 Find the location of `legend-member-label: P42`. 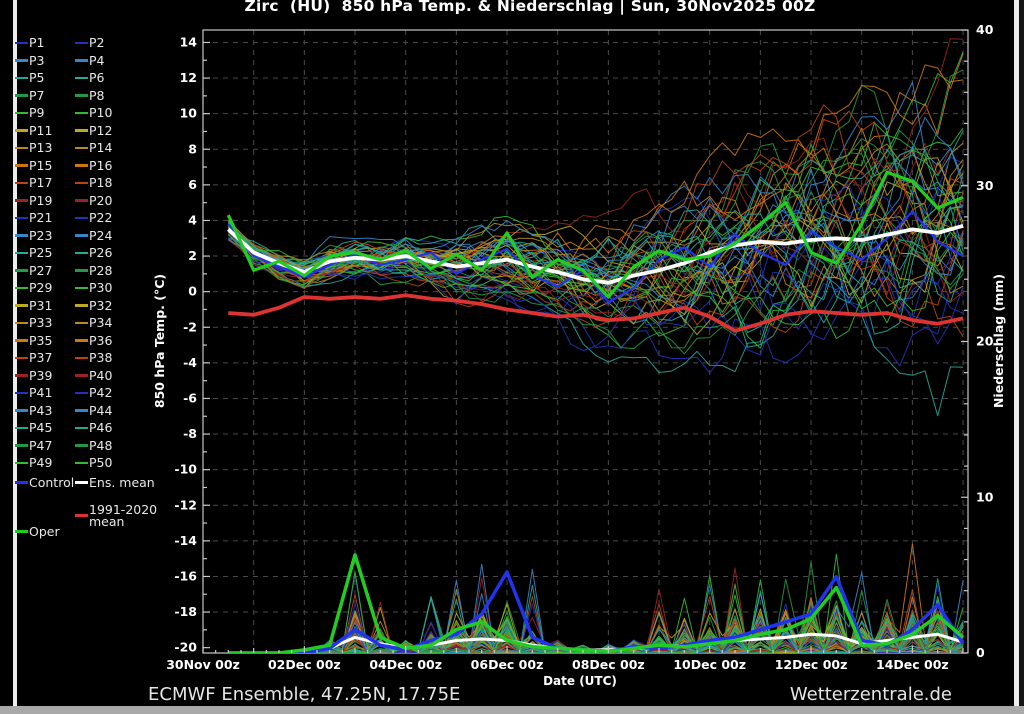

legend-member-label: P42 is located at coordinates (101, 393).